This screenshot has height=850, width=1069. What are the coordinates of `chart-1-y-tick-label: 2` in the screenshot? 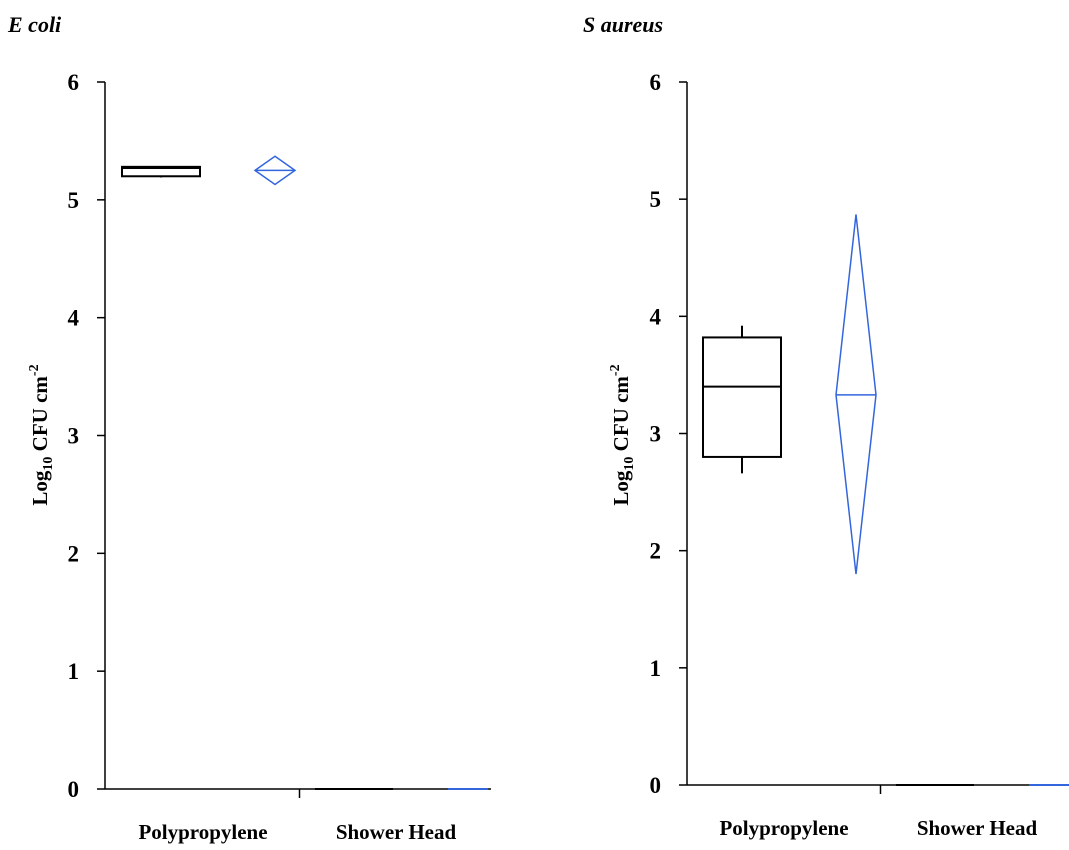 It's located at (74, 553).